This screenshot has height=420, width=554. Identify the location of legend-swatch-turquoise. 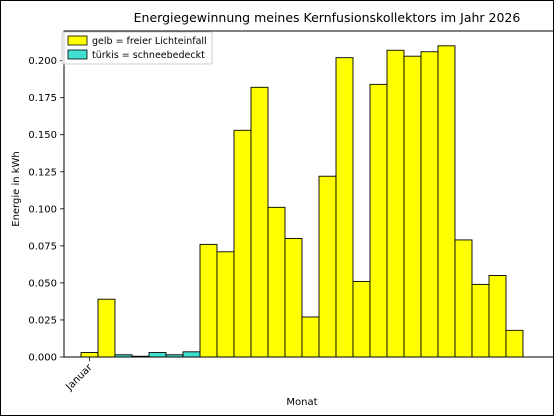
(77, 54).